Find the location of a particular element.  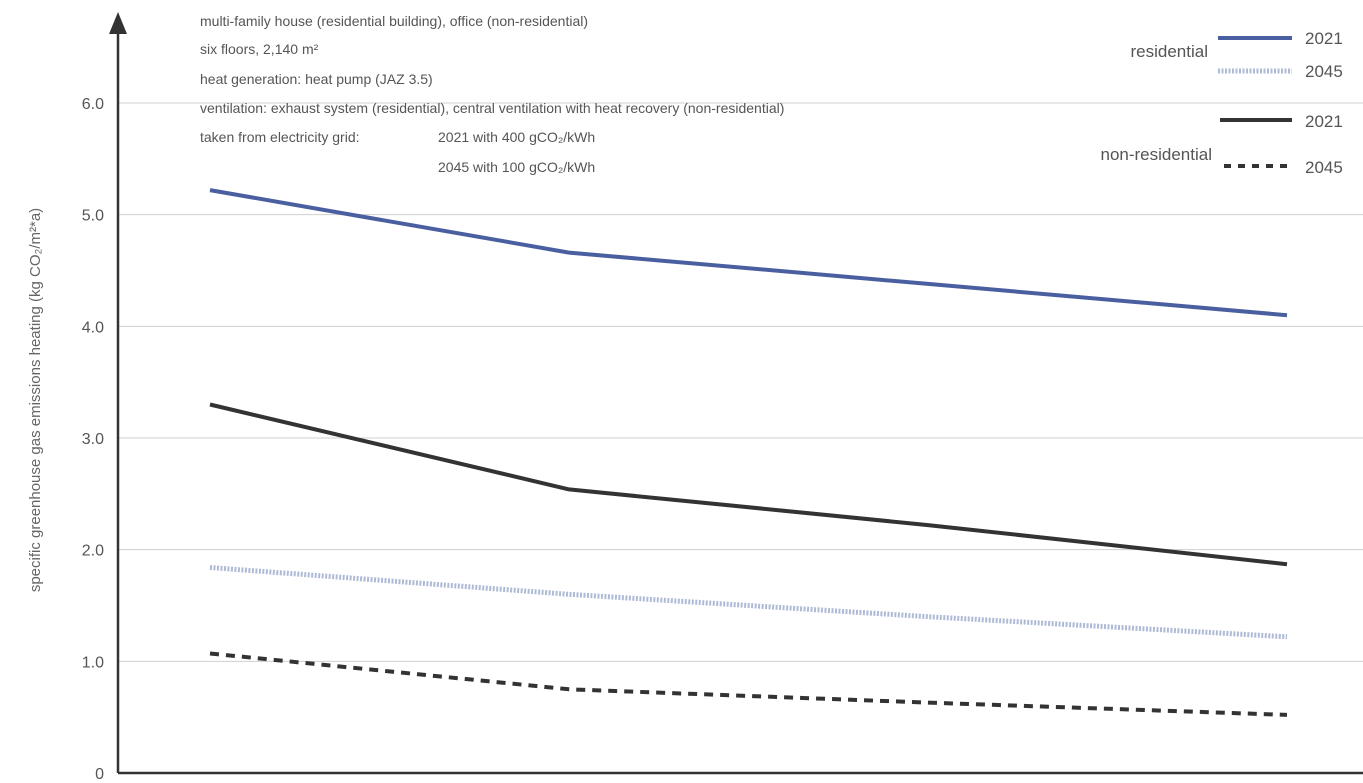

legend-label-residential-2045: 2045 is located at coordinates (1324, 71).